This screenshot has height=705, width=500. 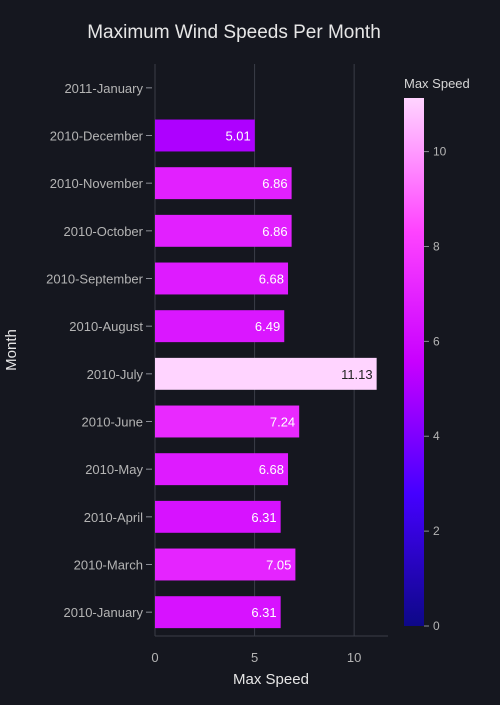 What do you see at coordinates (282, 422) in the screenshot?
I see `bar-value-label: 7.24` at bounding box center [282, 422].